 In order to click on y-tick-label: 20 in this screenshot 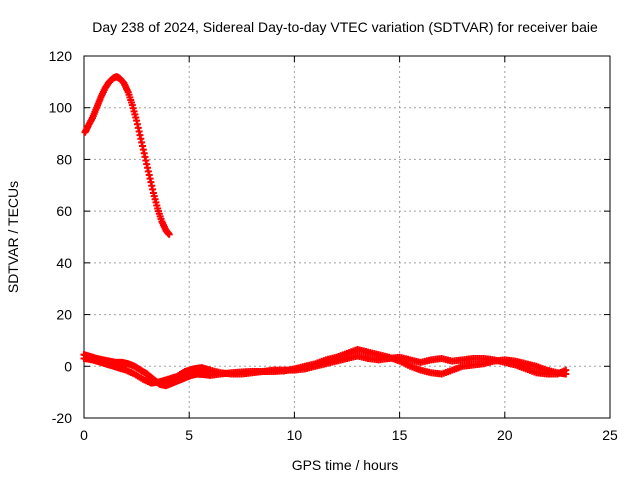, I will do `click(64, 315)`.